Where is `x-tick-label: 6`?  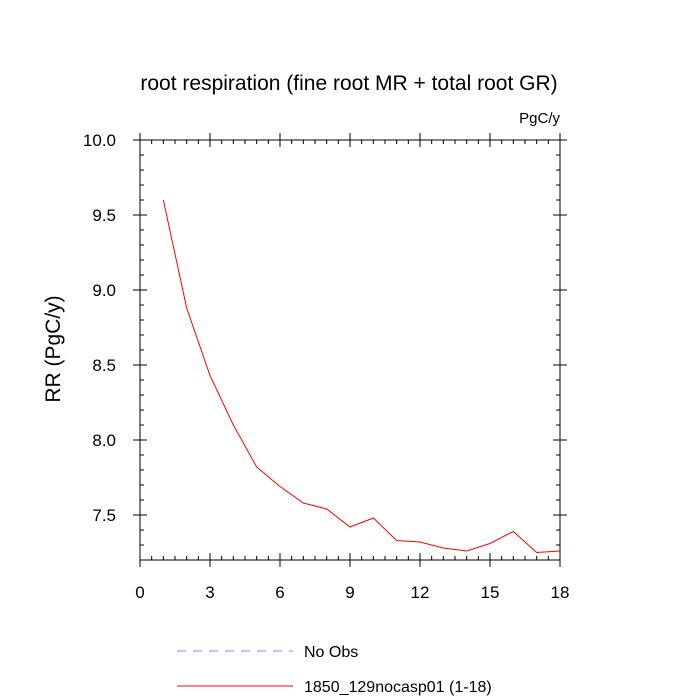 x-tick-label: 6 is located at coordinates (279, 592).